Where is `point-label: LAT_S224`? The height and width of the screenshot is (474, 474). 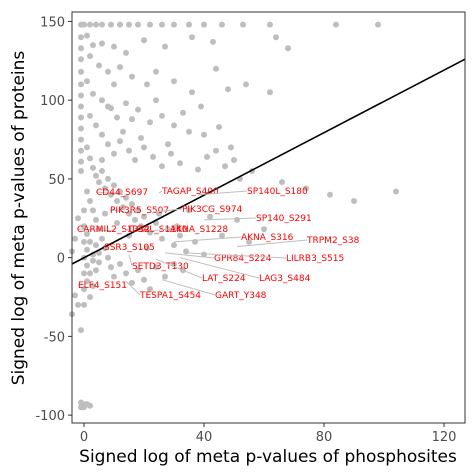
point-label: LAT_S224 is located at coordinates (224, 279).